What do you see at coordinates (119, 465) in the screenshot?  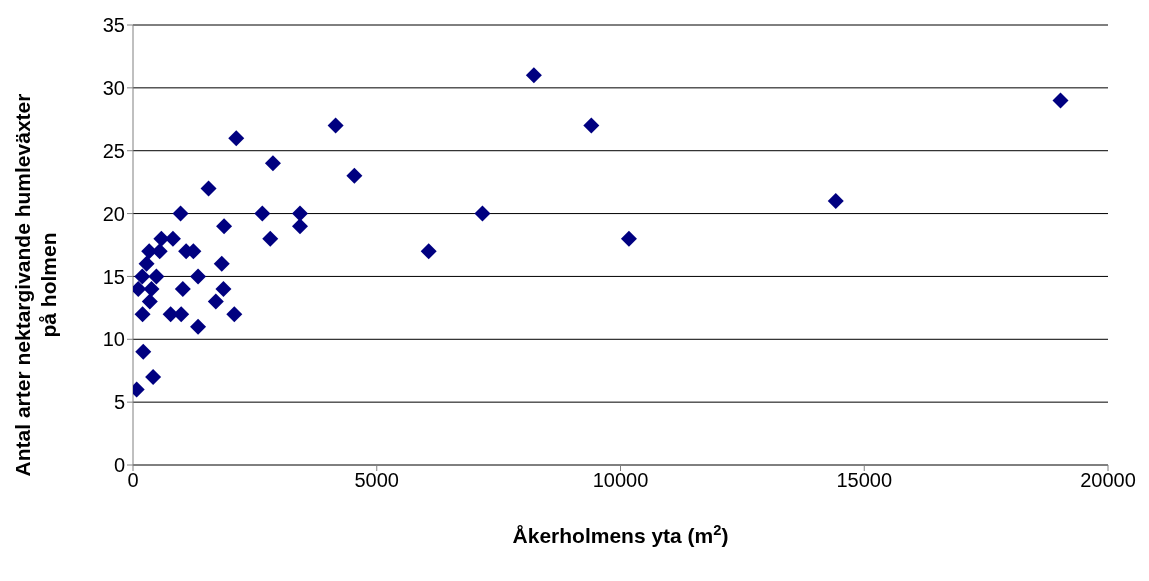 I see `y-tick-label: 0` at bounding box center [119, 465].